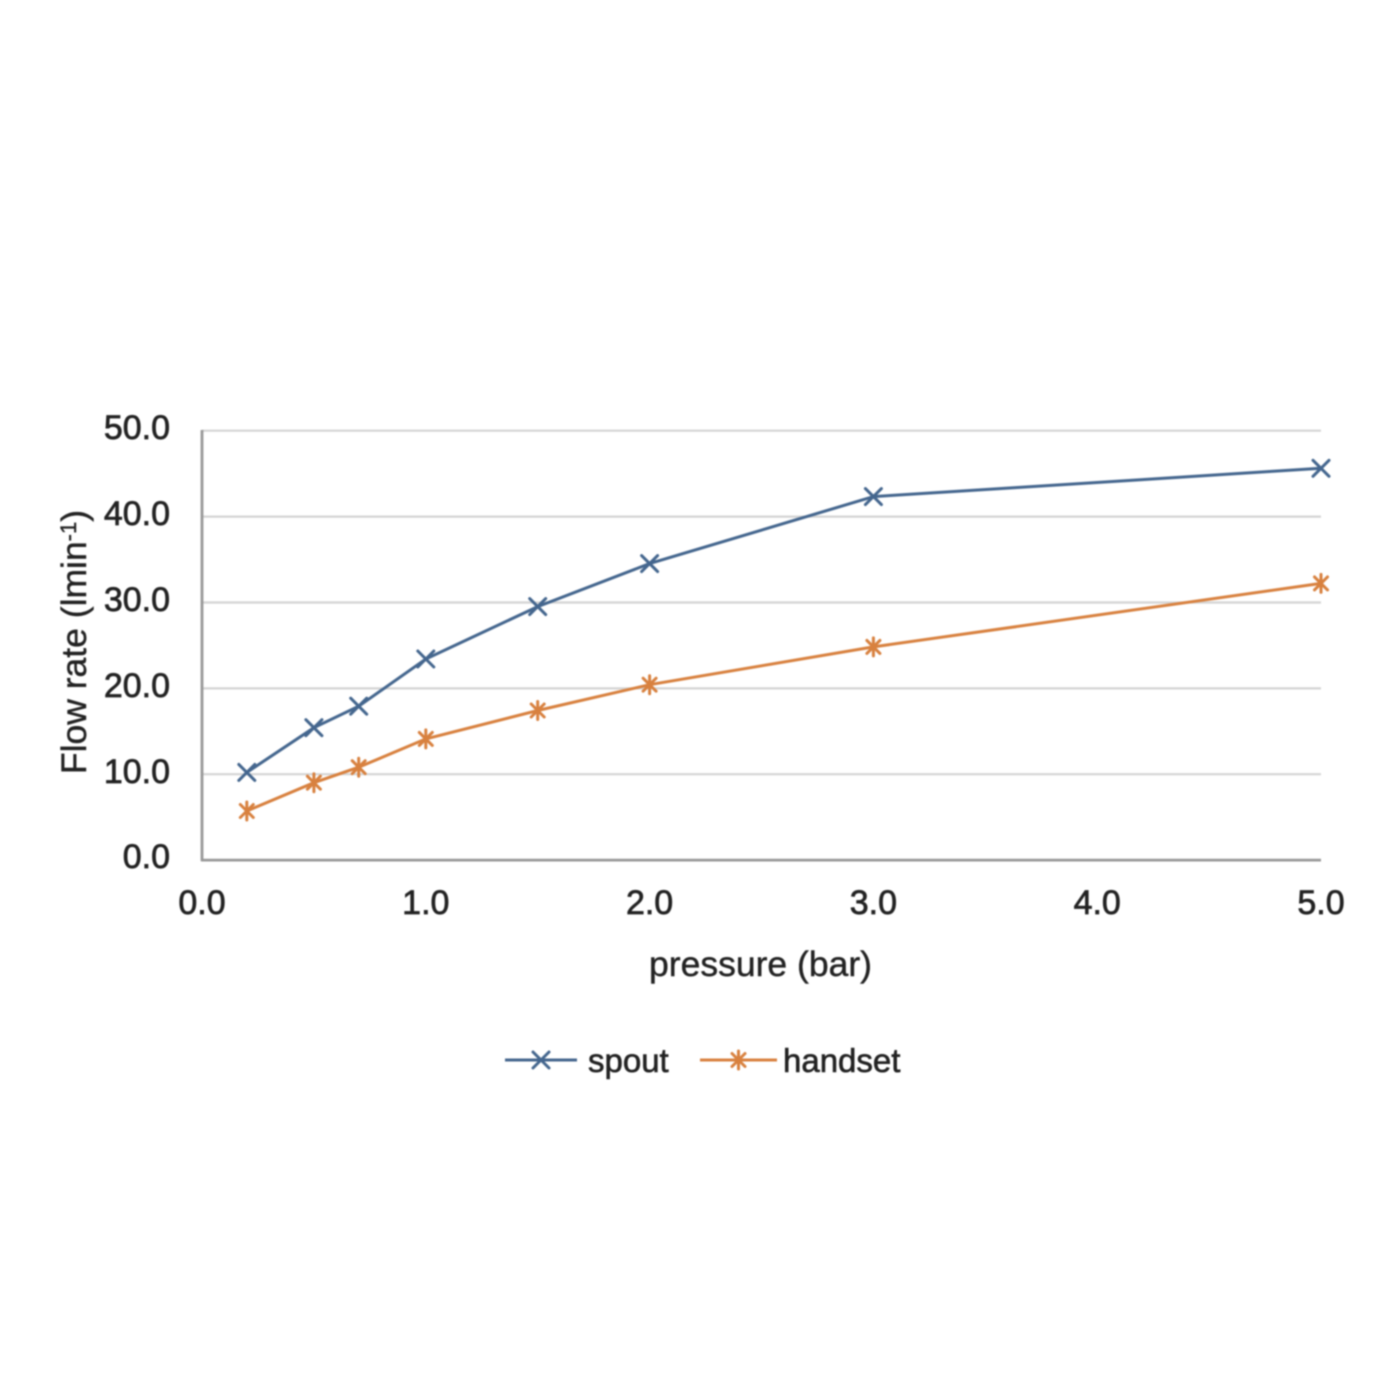  I want to click on svg-text: 4.0, so click(1097, 903).